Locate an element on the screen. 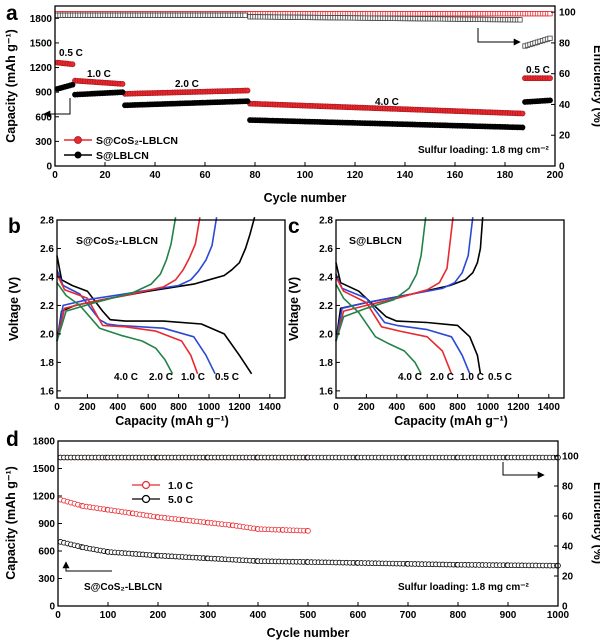 The width and height of the screenshot is (600, 642). x-tick-label-7: 140 is located at coordinates (405, 175).